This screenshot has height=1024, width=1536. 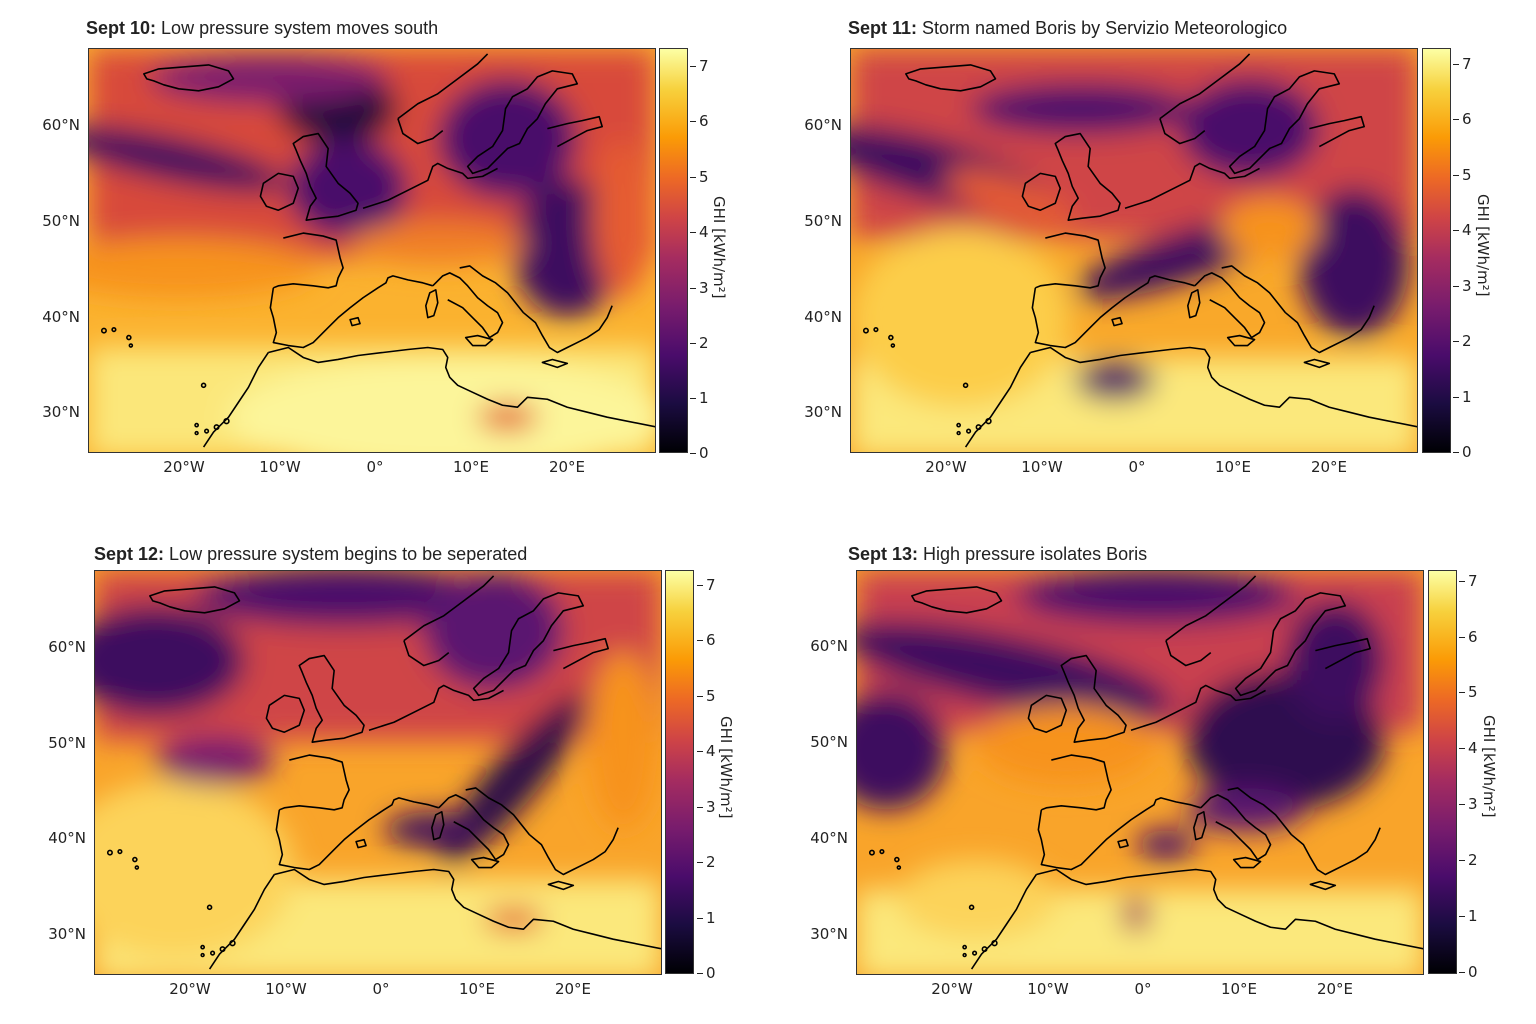 I want to click on panel-title: Sept 10: Low pressure system moves south, so click(x=262, y=28).